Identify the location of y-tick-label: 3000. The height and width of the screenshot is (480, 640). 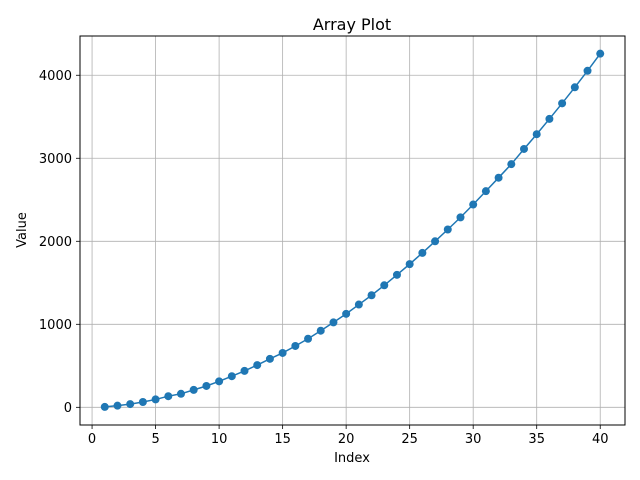
(55, 159).